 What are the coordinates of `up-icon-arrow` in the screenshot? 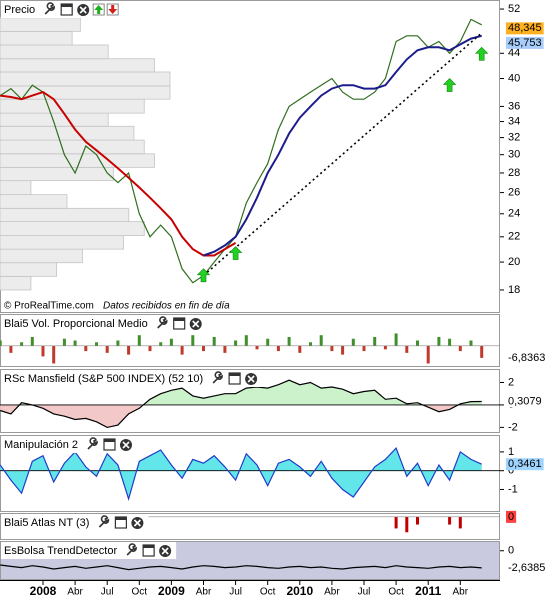 It's located at (99, 9).